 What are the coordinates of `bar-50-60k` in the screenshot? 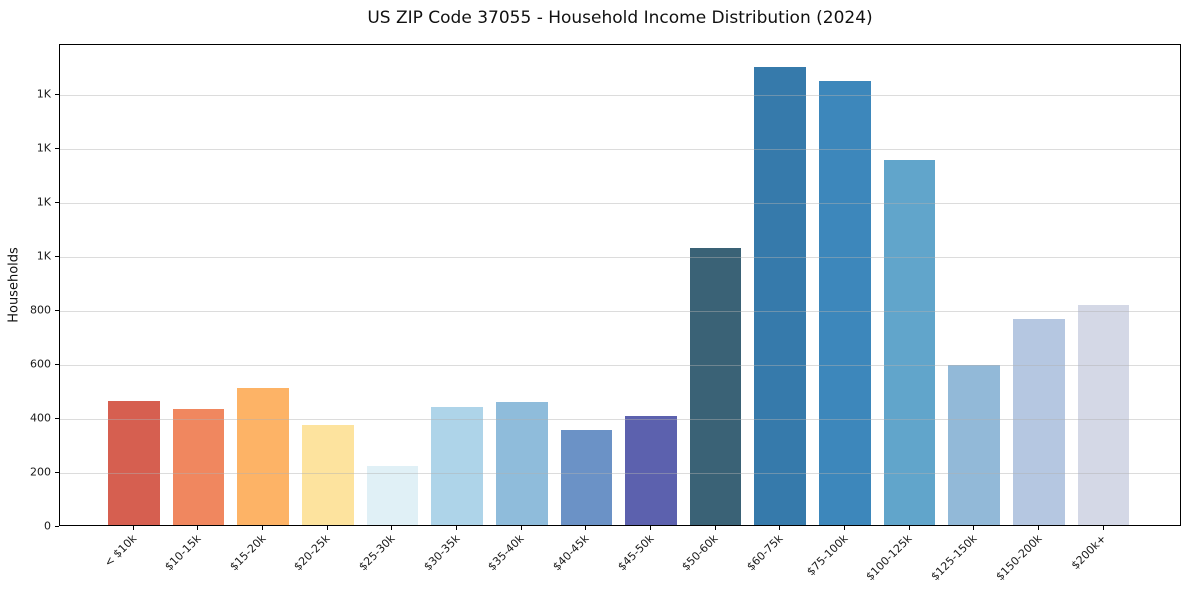 It's located at (715, 386).